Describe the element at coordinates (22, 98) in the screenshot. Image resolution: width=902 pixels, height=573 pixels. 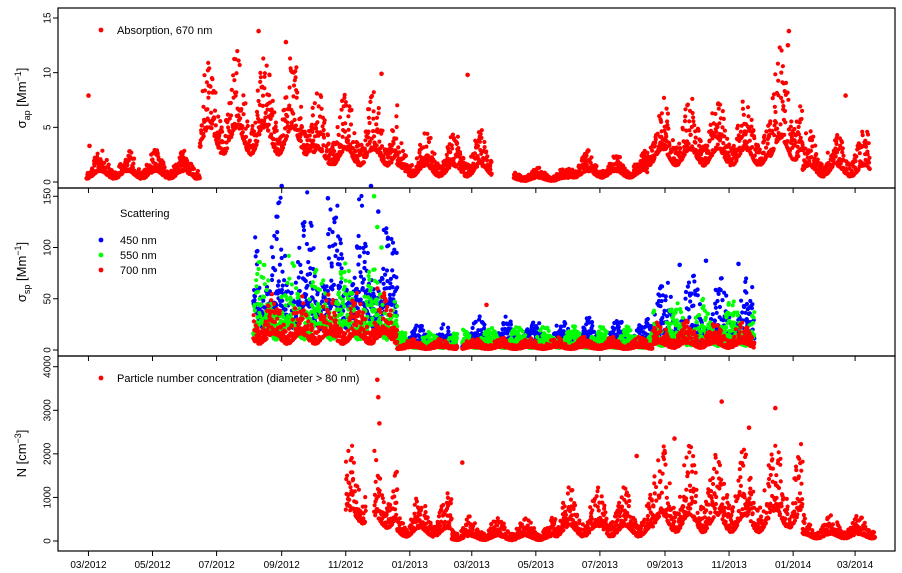
I see `y-axis-label: σap [Mm−1]` at that location.